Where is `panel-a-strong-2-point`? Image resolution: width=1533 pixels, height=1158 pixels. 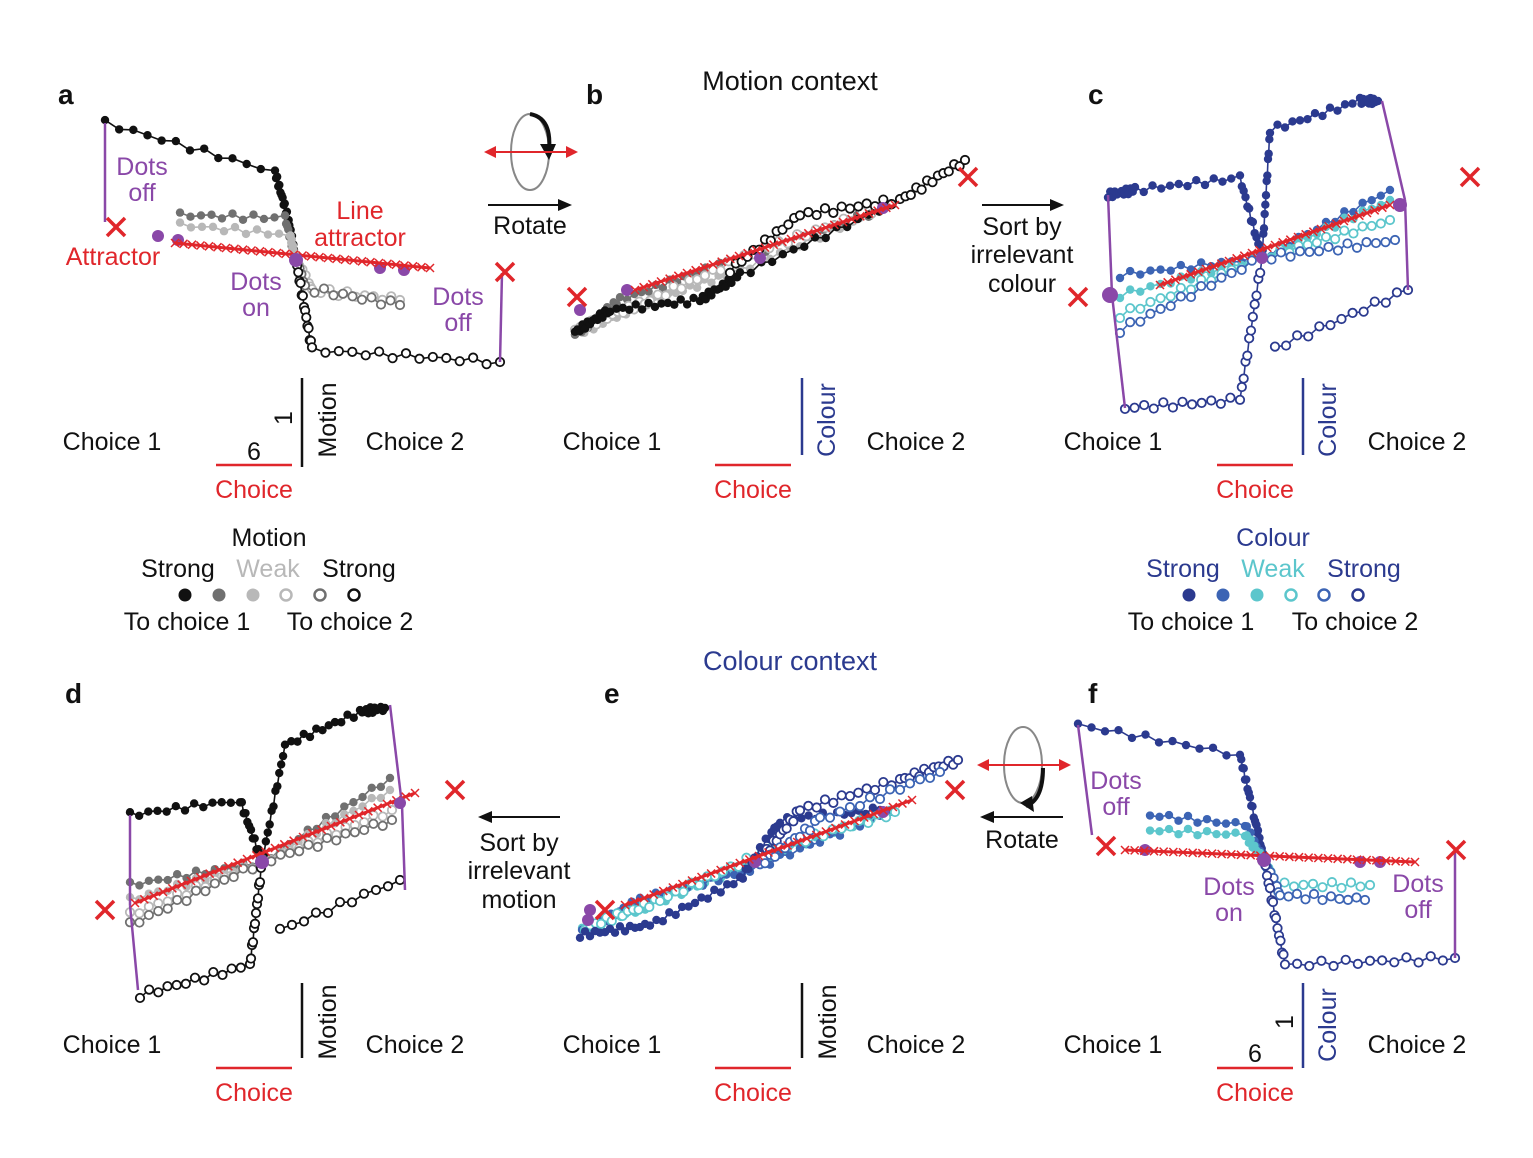
panel-a-strong-2-point is located at coordinates (312, 347).